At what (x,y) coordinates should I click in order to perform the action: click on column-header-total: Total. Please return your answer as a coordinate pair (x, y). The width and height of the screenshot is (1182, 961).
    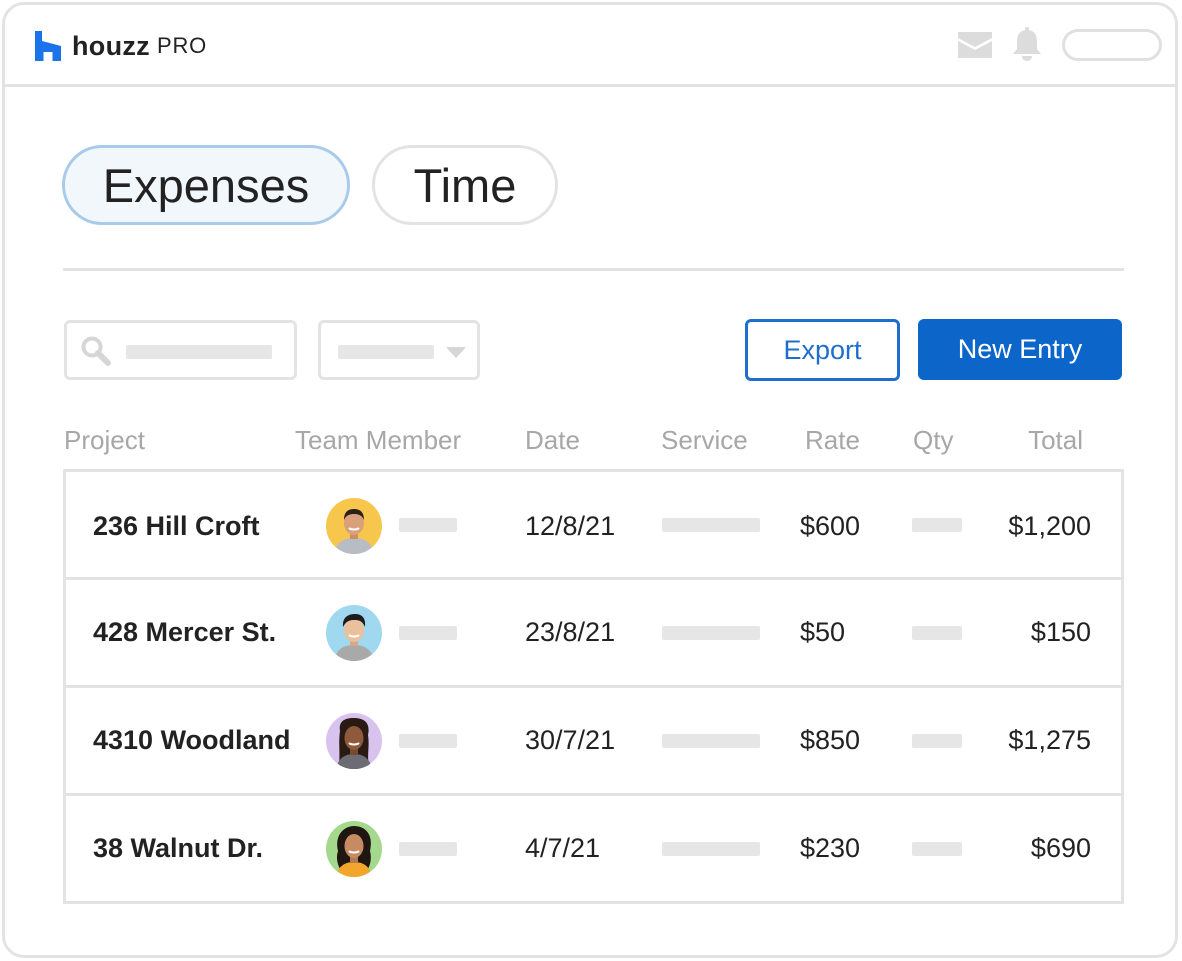
    Looking at the image, I should click on (1055, 440).